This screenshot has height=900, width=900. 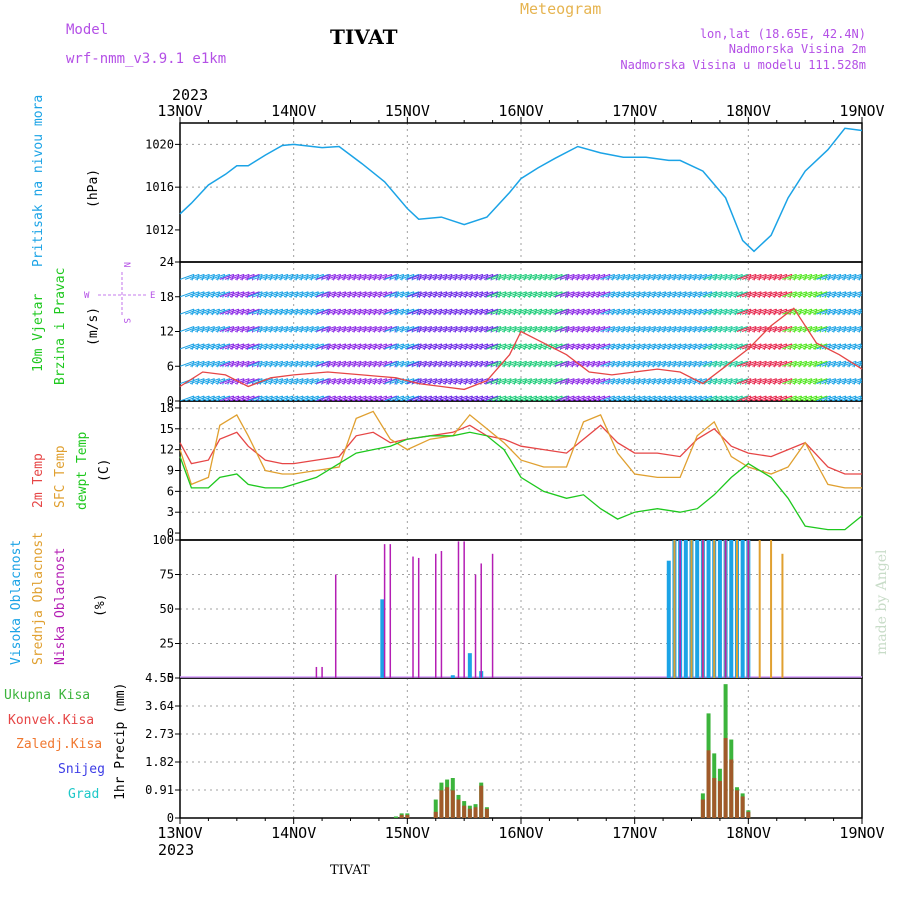 What do you see at coordinates (170, 678) in the screenshot?
I see `y-tick-label: 0` at bounding box center [170, 678].